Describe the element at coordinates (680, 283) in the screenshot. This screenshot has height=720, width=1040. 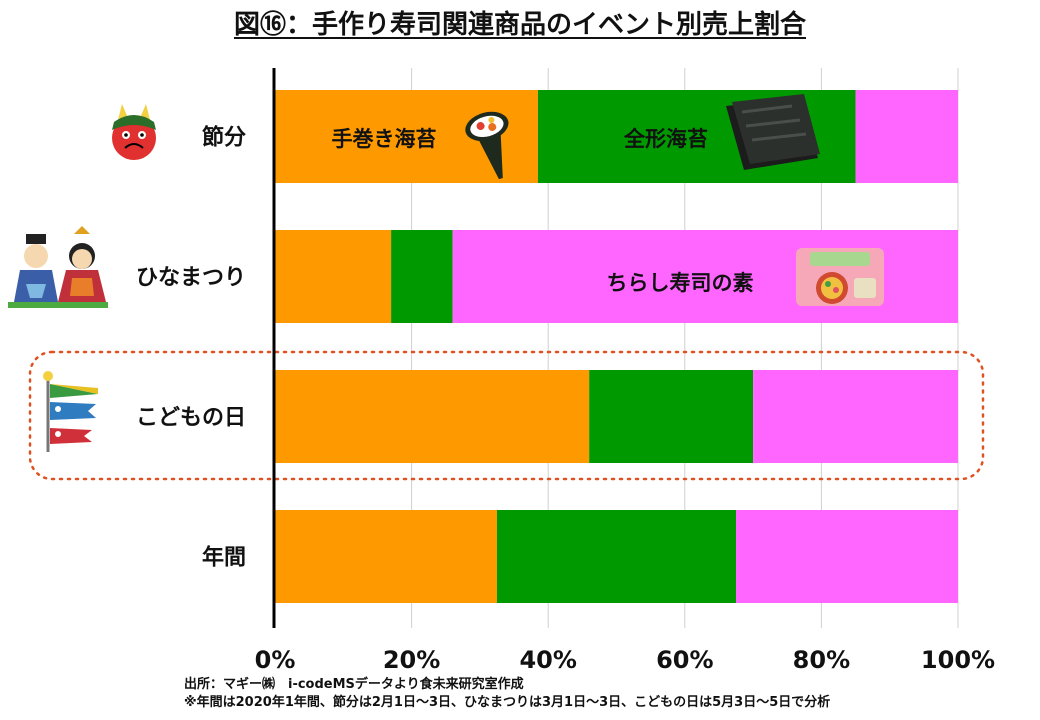
I see `series-label: ちらし寿司の素` at that location.